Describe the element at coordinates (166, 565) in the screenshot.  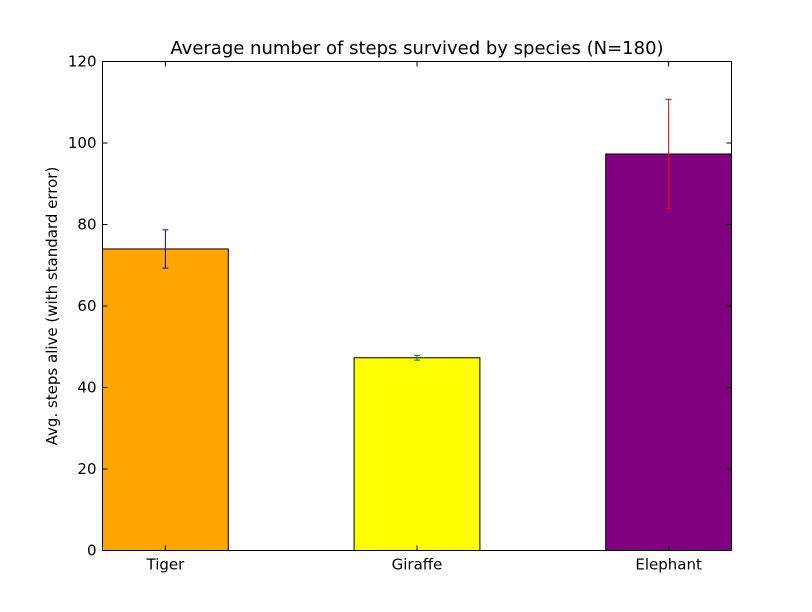
I see `x-tick-label-tiger: Tiger` at that location.